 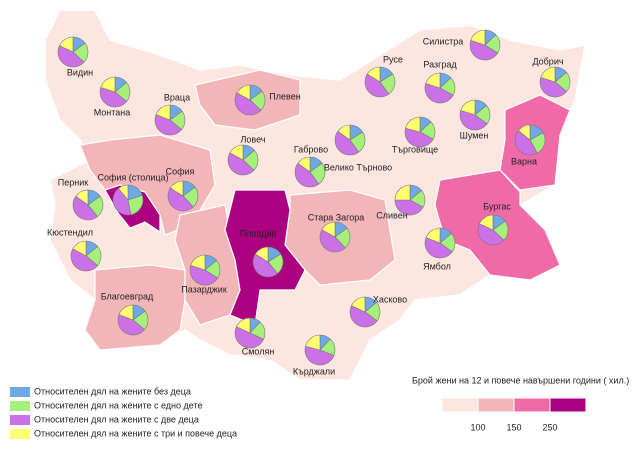 I want to click on region-label: Варна, so click(x=524, y=161).